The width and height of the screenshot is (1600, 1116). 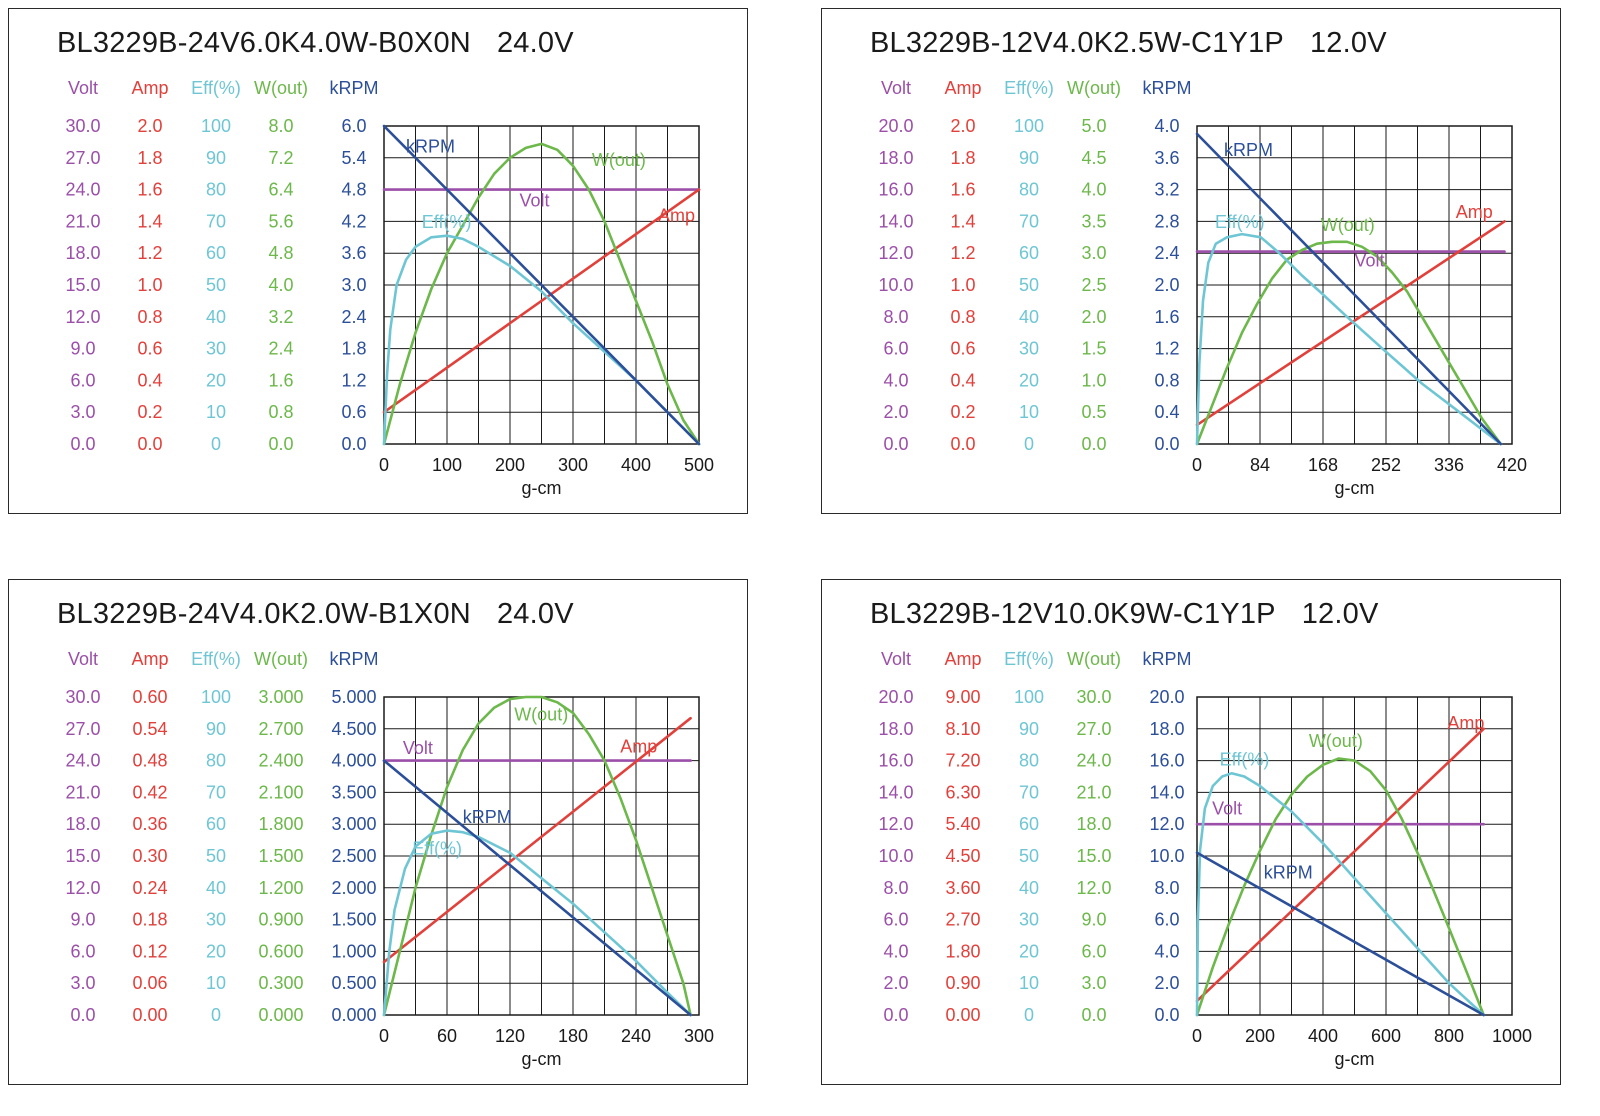 I want to click on y-tick-label-eff: 70, so click(x=1029, y=221).